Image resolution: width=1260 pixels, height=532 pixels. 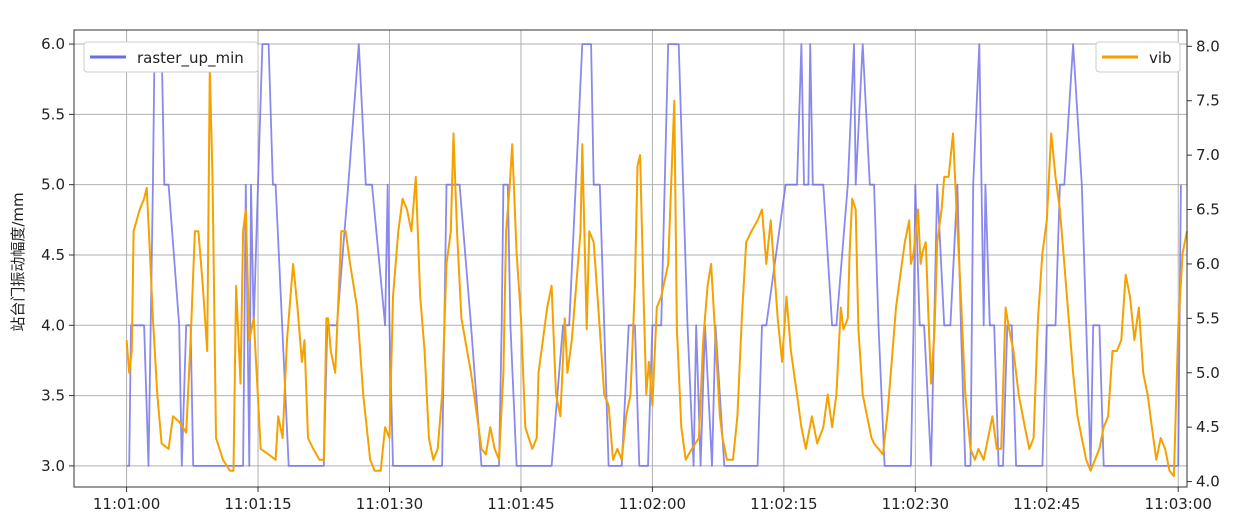 What do you see at coordinates (1208, 46) in the screenshot?
I see `y-right-tick-label: 8.0` at bounding box center [1208, 46].